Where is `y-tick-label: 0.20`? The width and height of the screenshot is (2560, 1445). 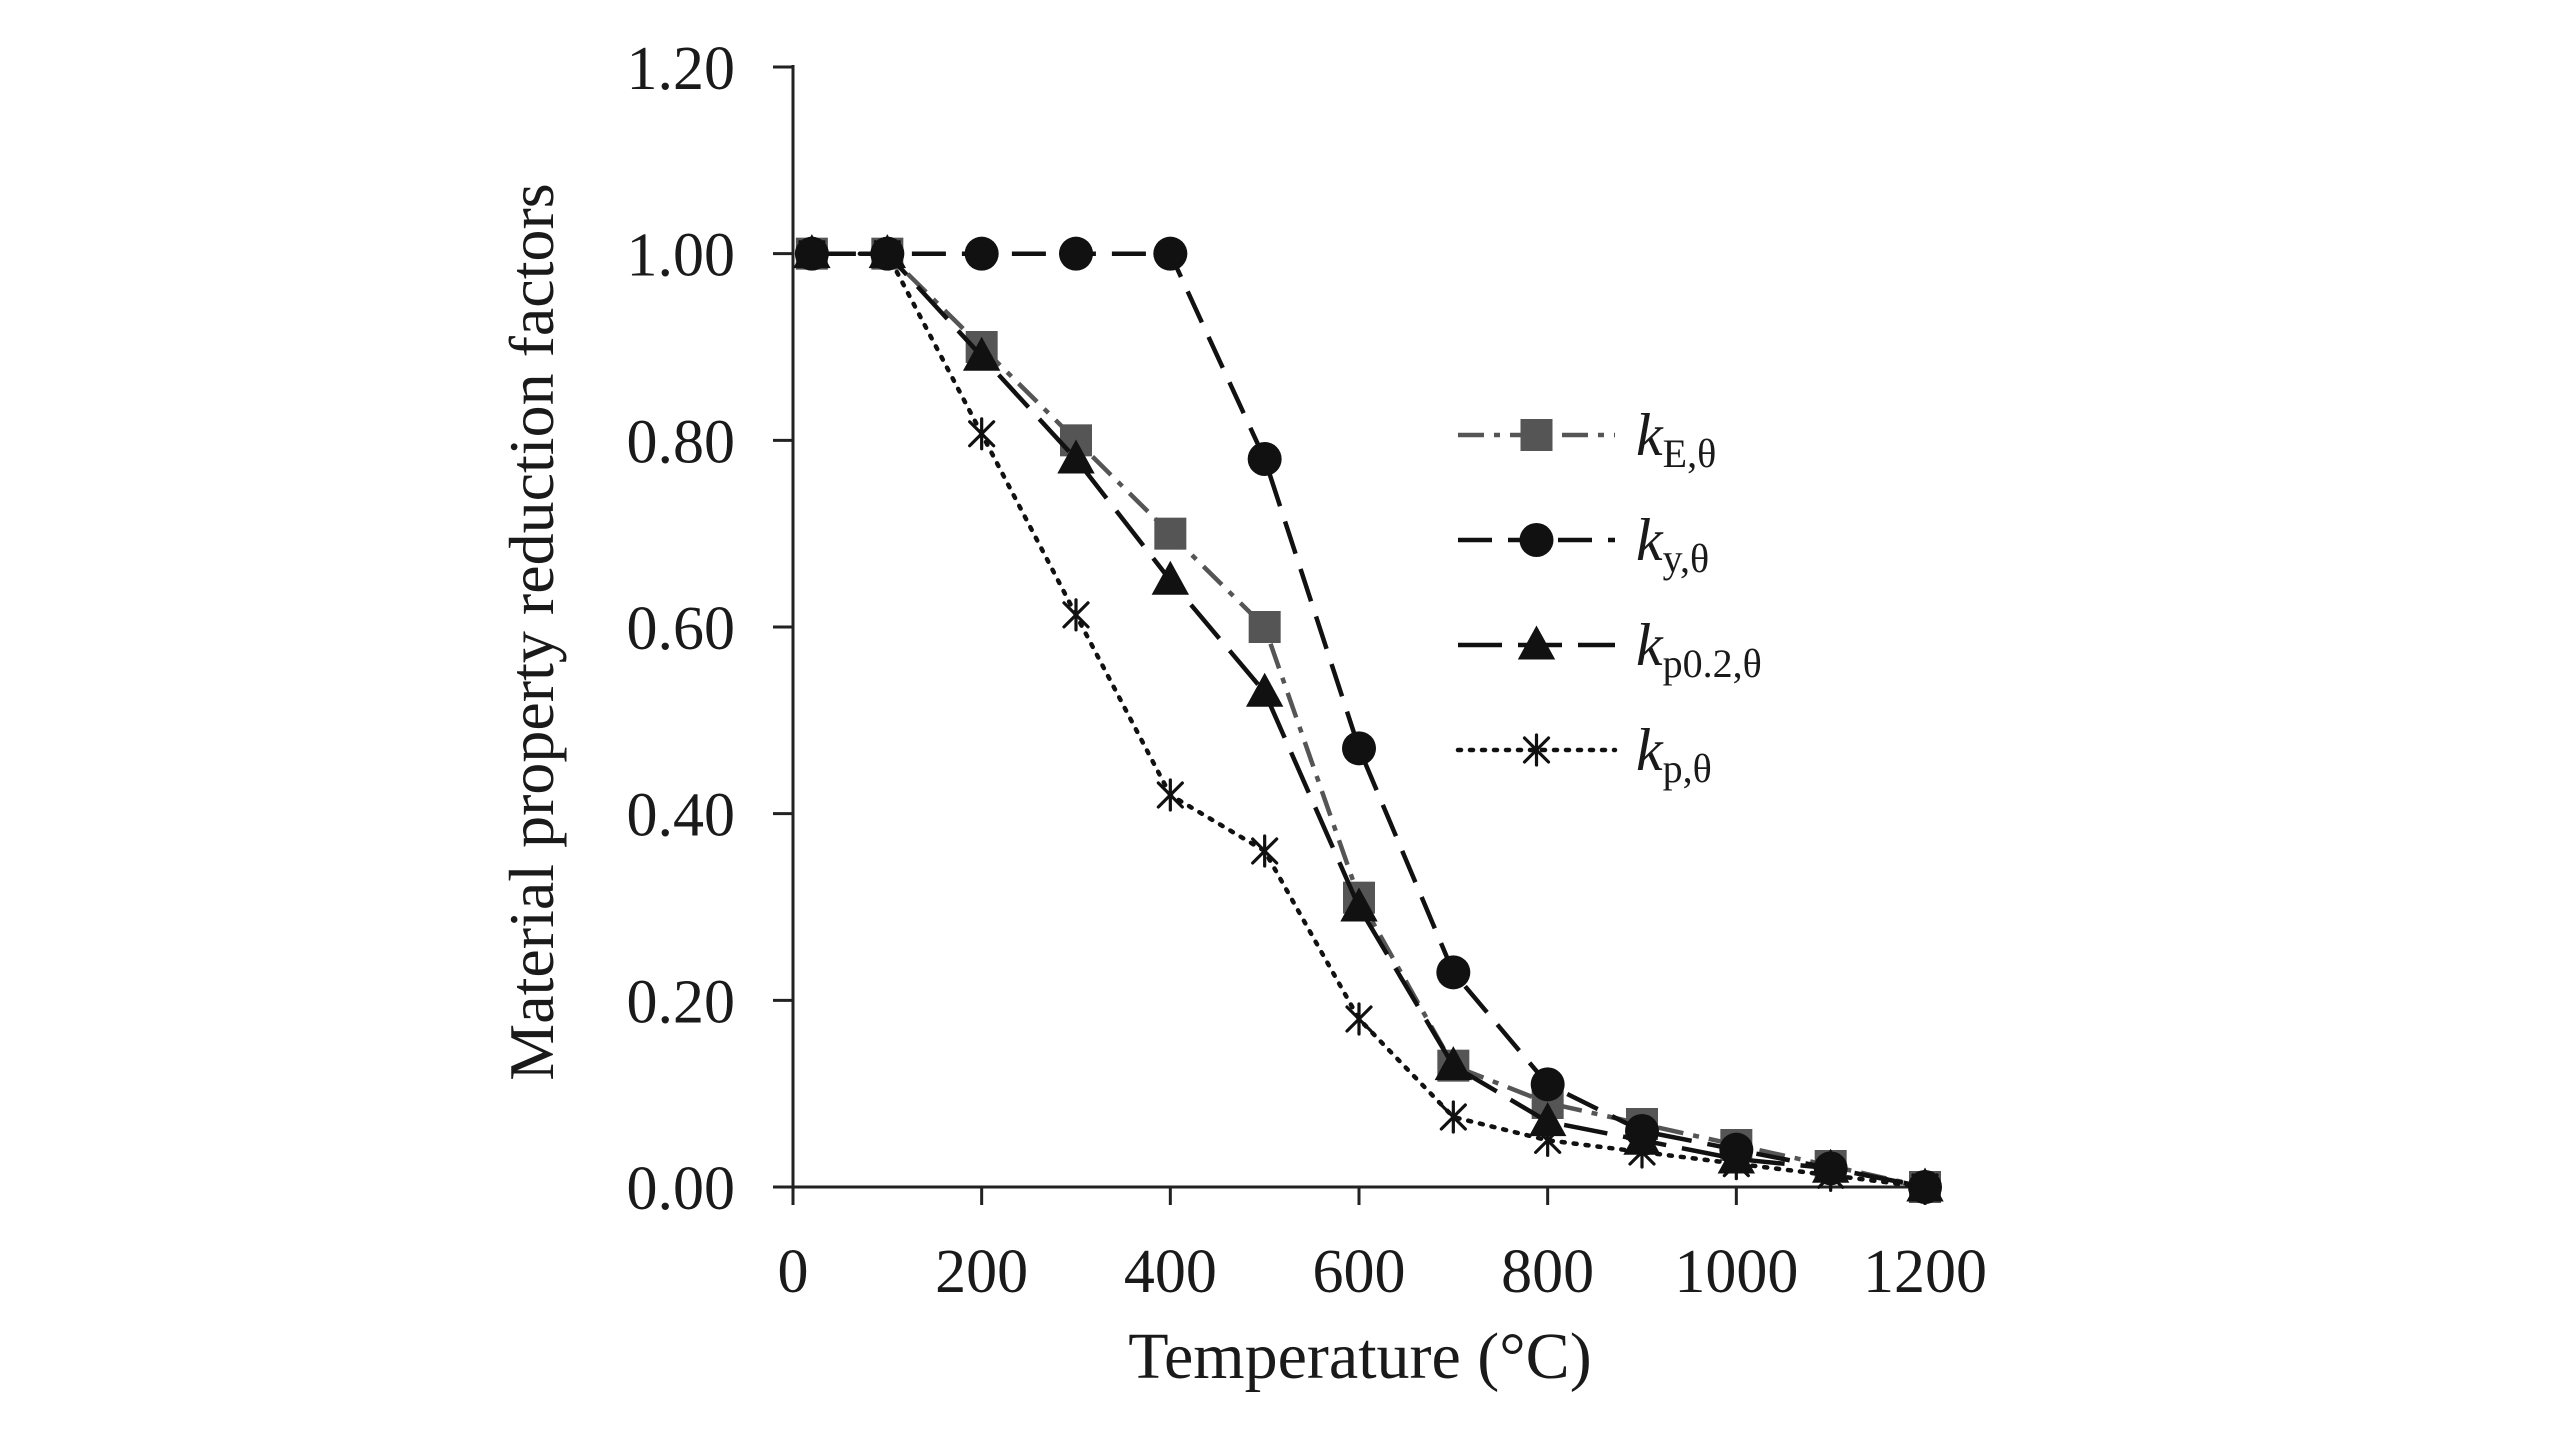
y-tick-label: 0.20 is located at coordinates (681, 1002).